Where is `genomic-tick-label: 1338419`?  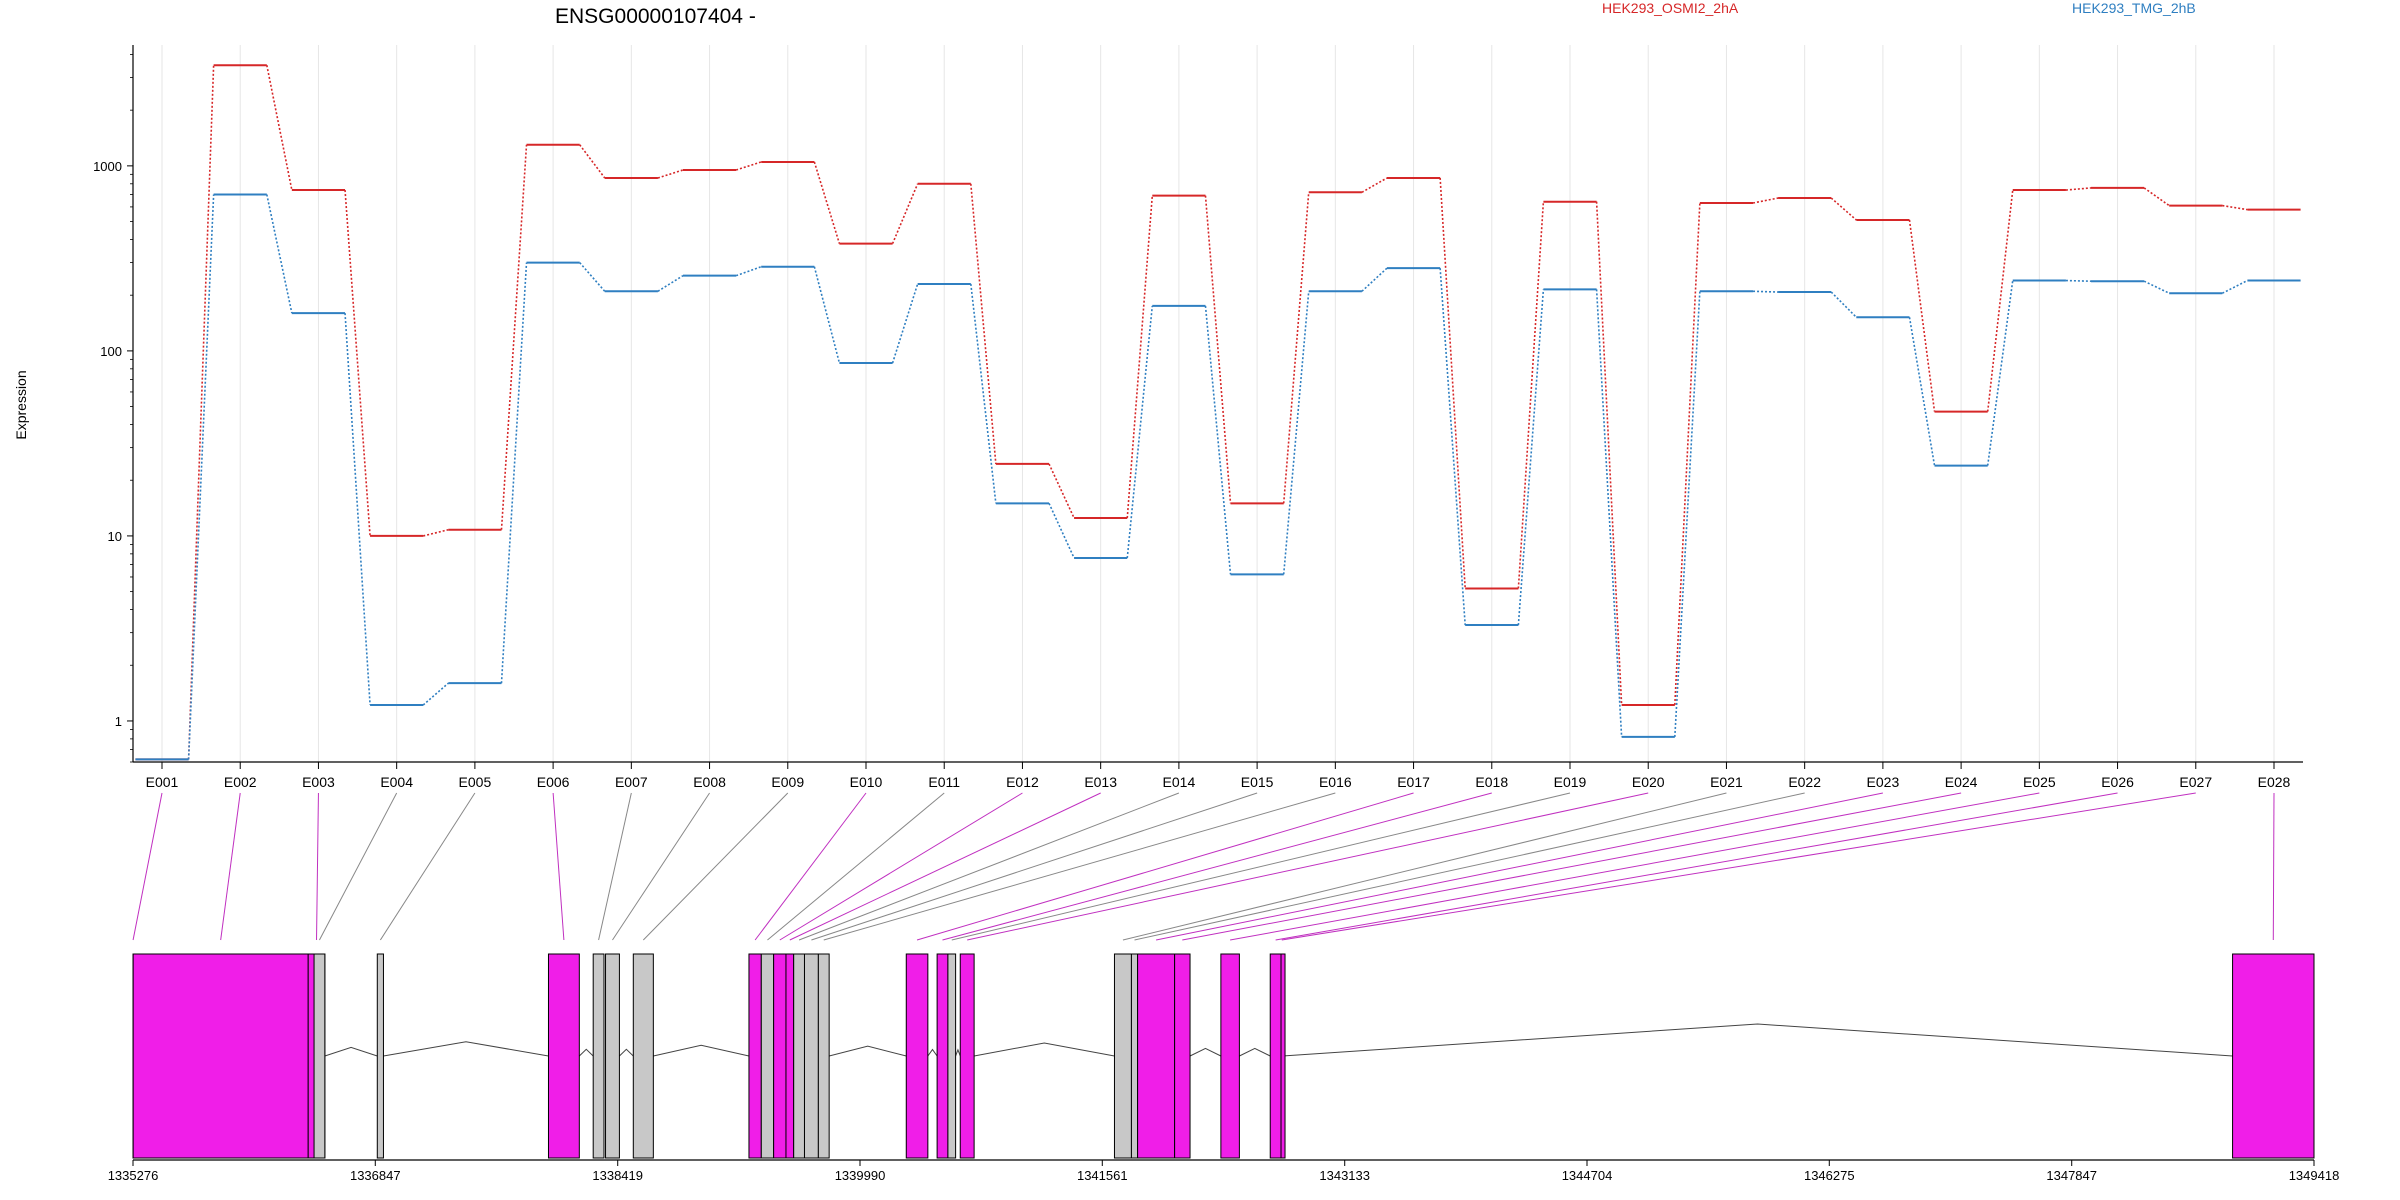
genomic-tick-label: 1338419 is located at coordinates (617, 1175).